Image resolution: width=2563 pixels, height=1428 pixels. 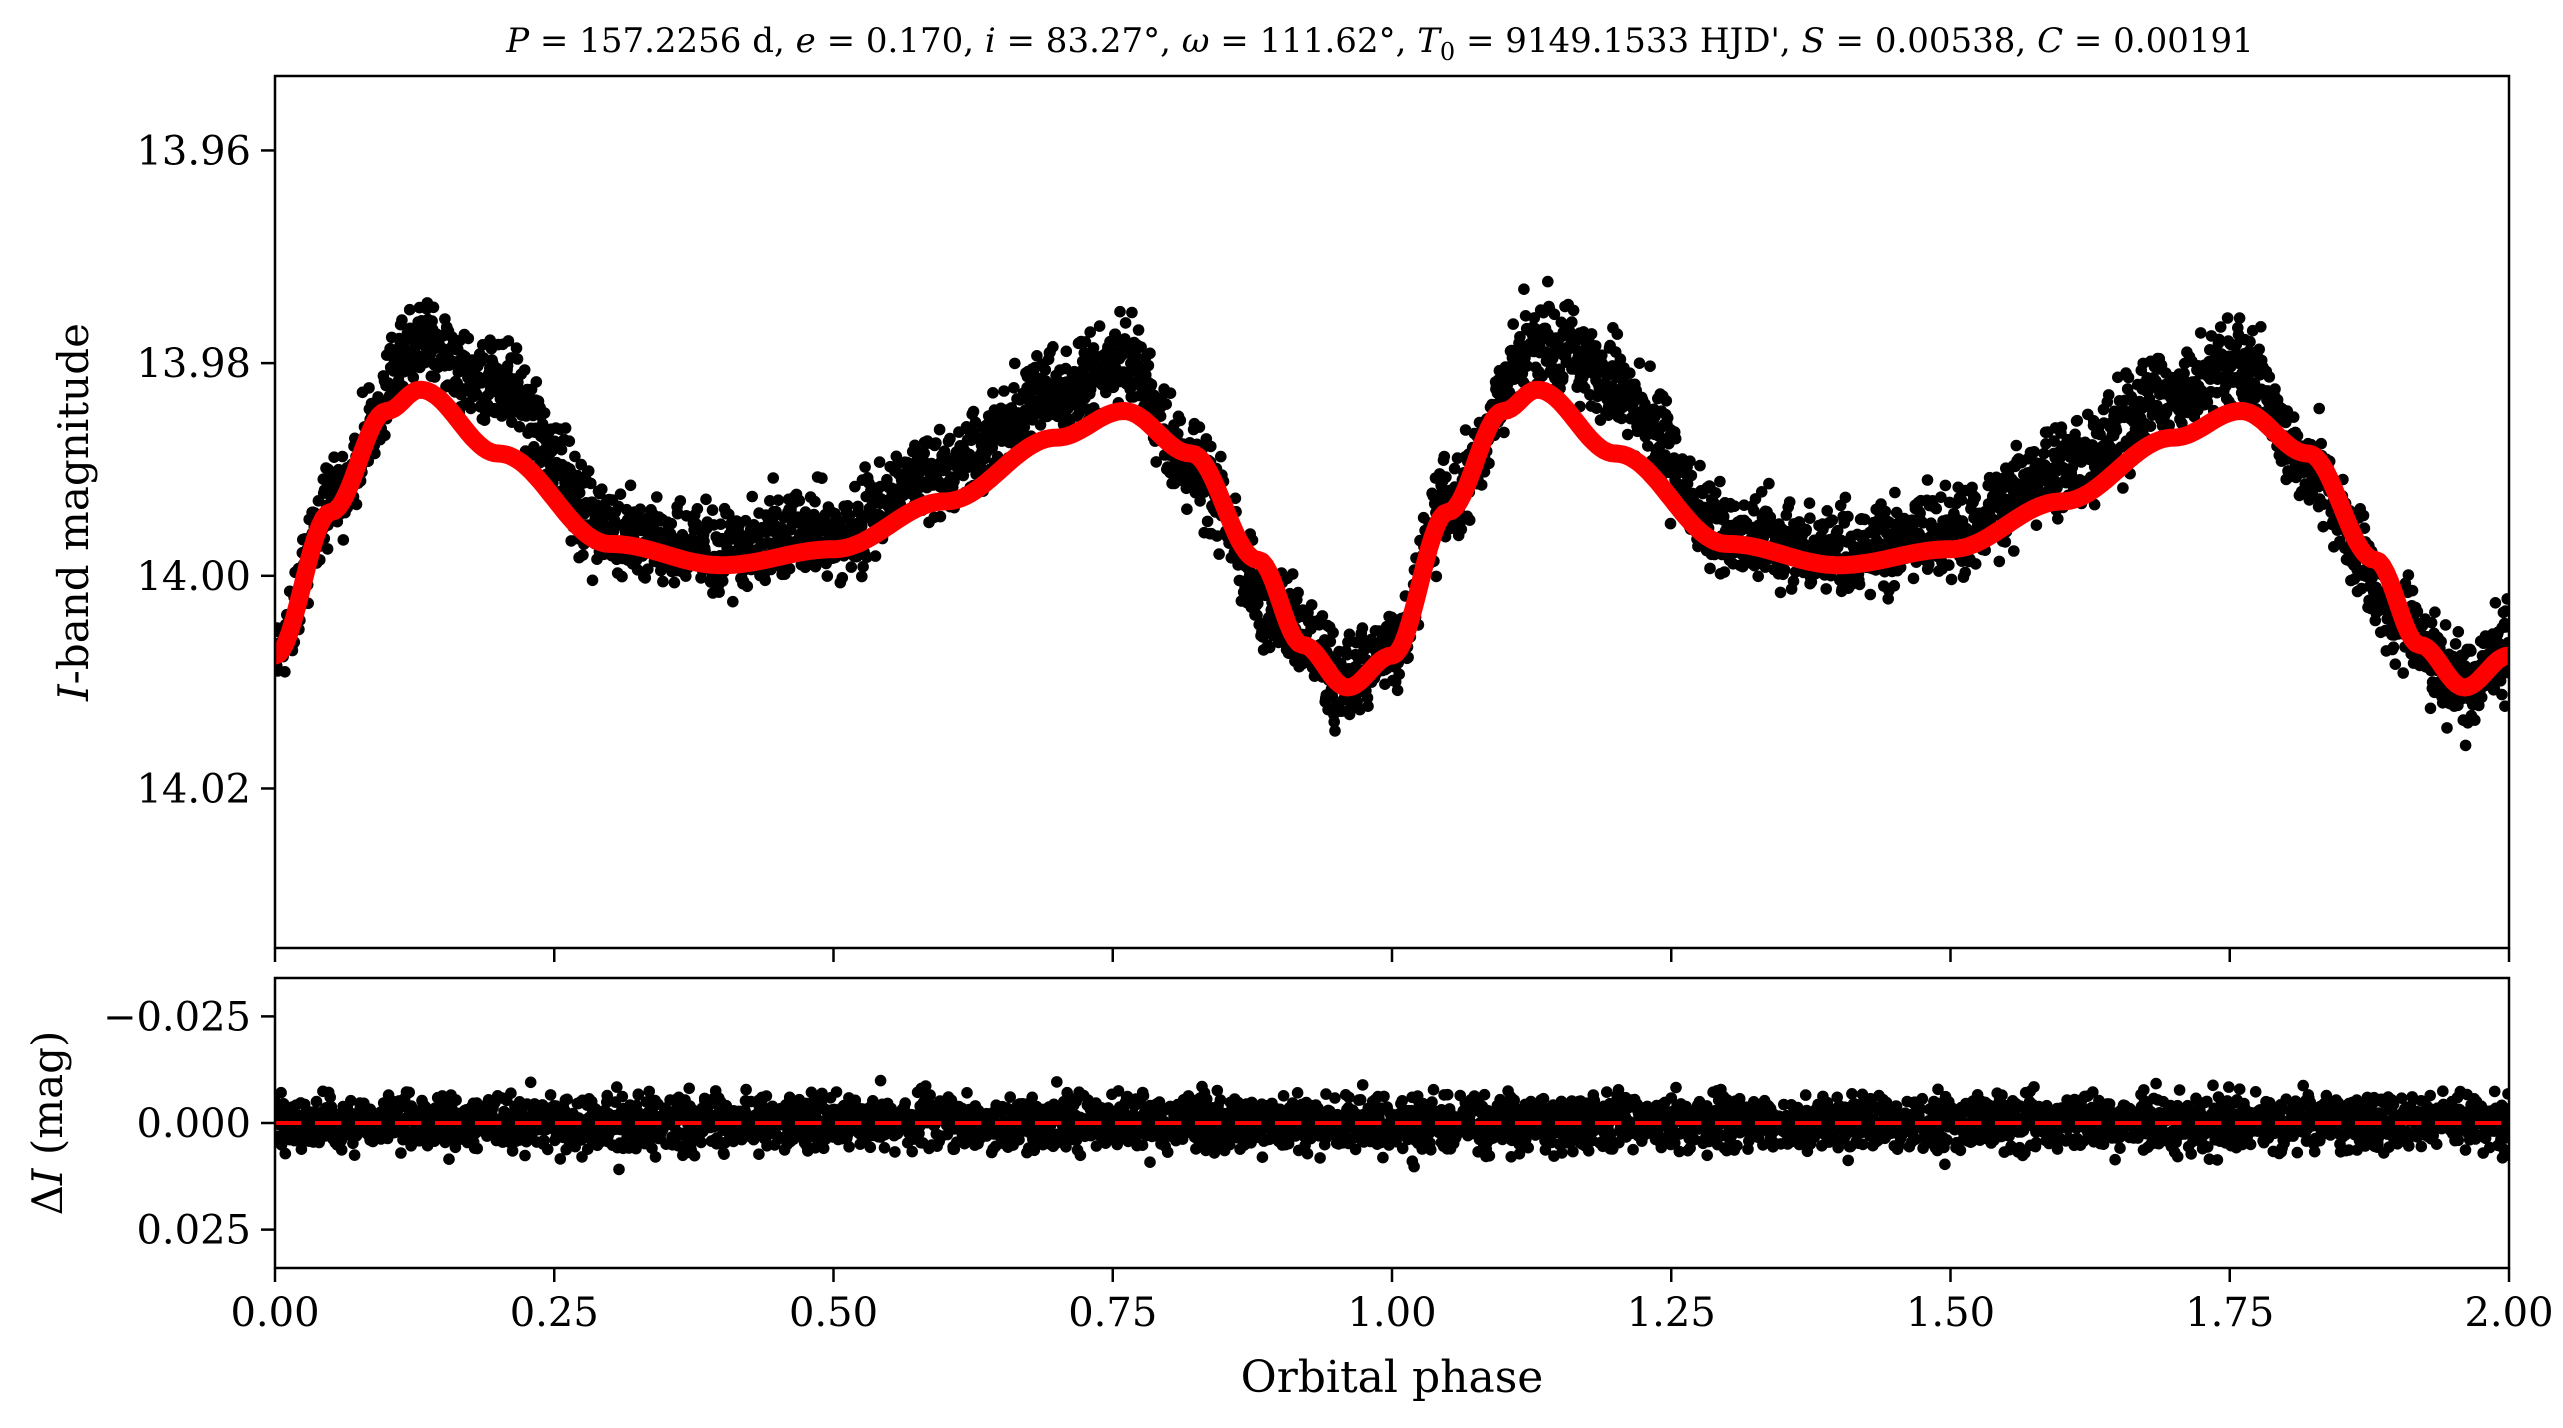 I want to click on light-curve-y-axis-label: I-band magnitude, so click(x=73, y=512).